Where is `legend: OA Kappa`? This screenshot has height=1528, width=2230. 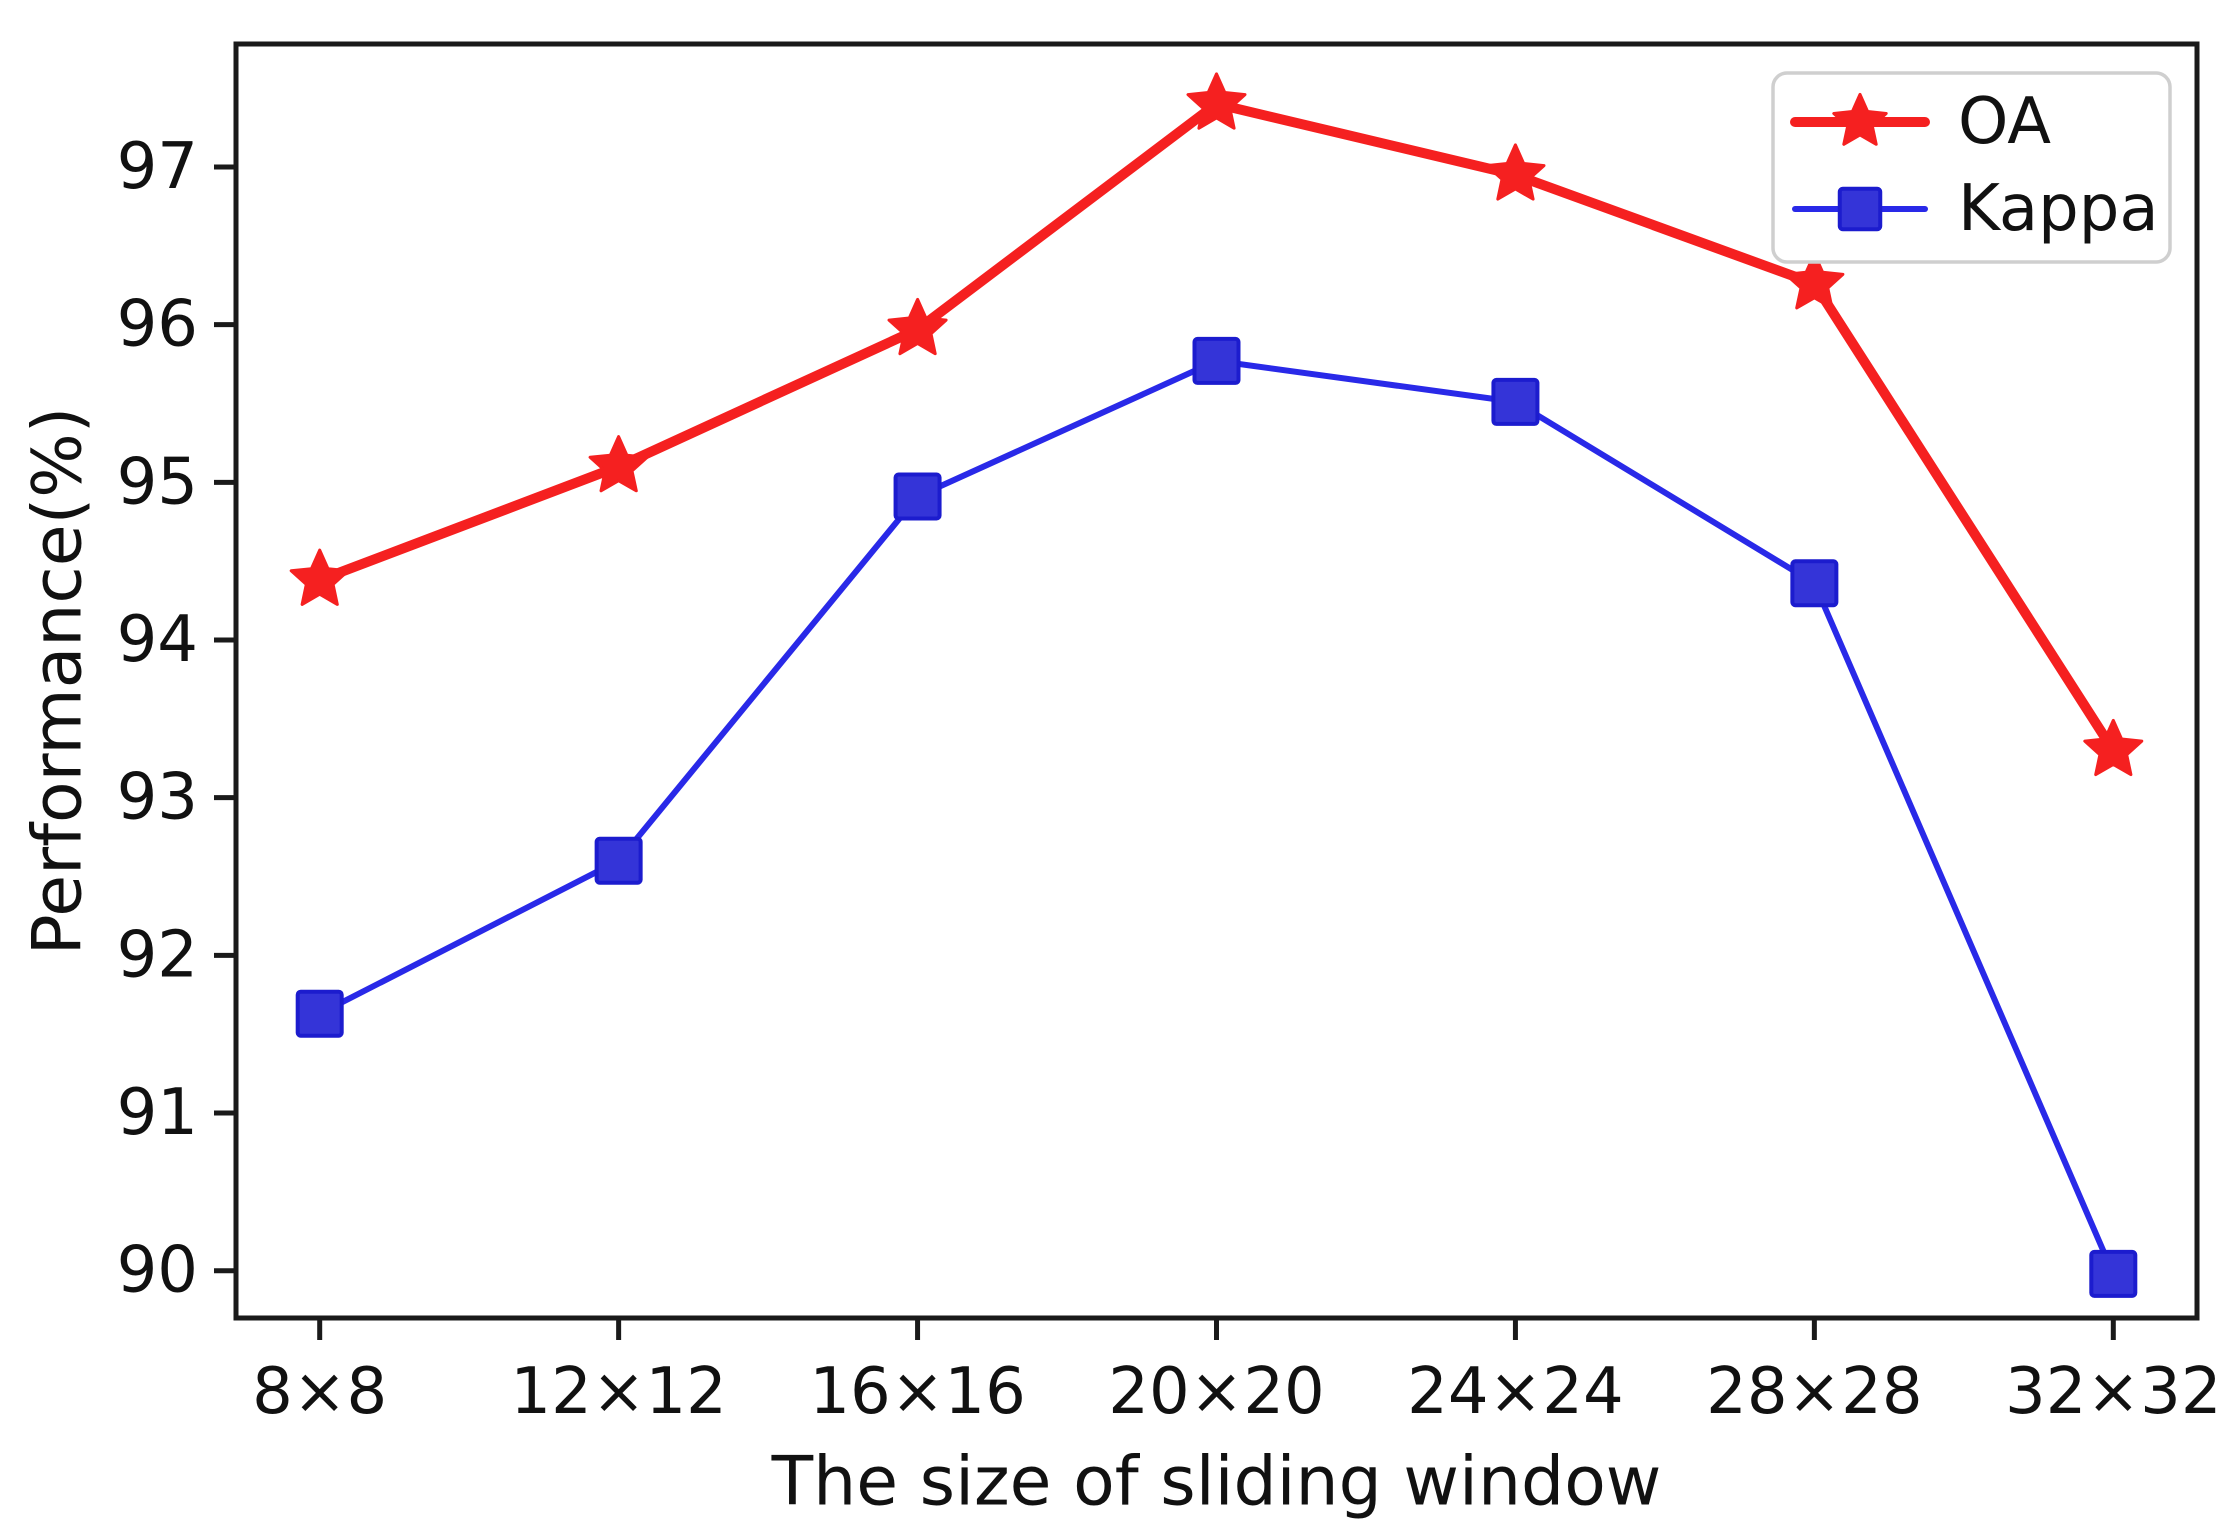
legend: OA Kappa is located at coordinates (1971, 167).